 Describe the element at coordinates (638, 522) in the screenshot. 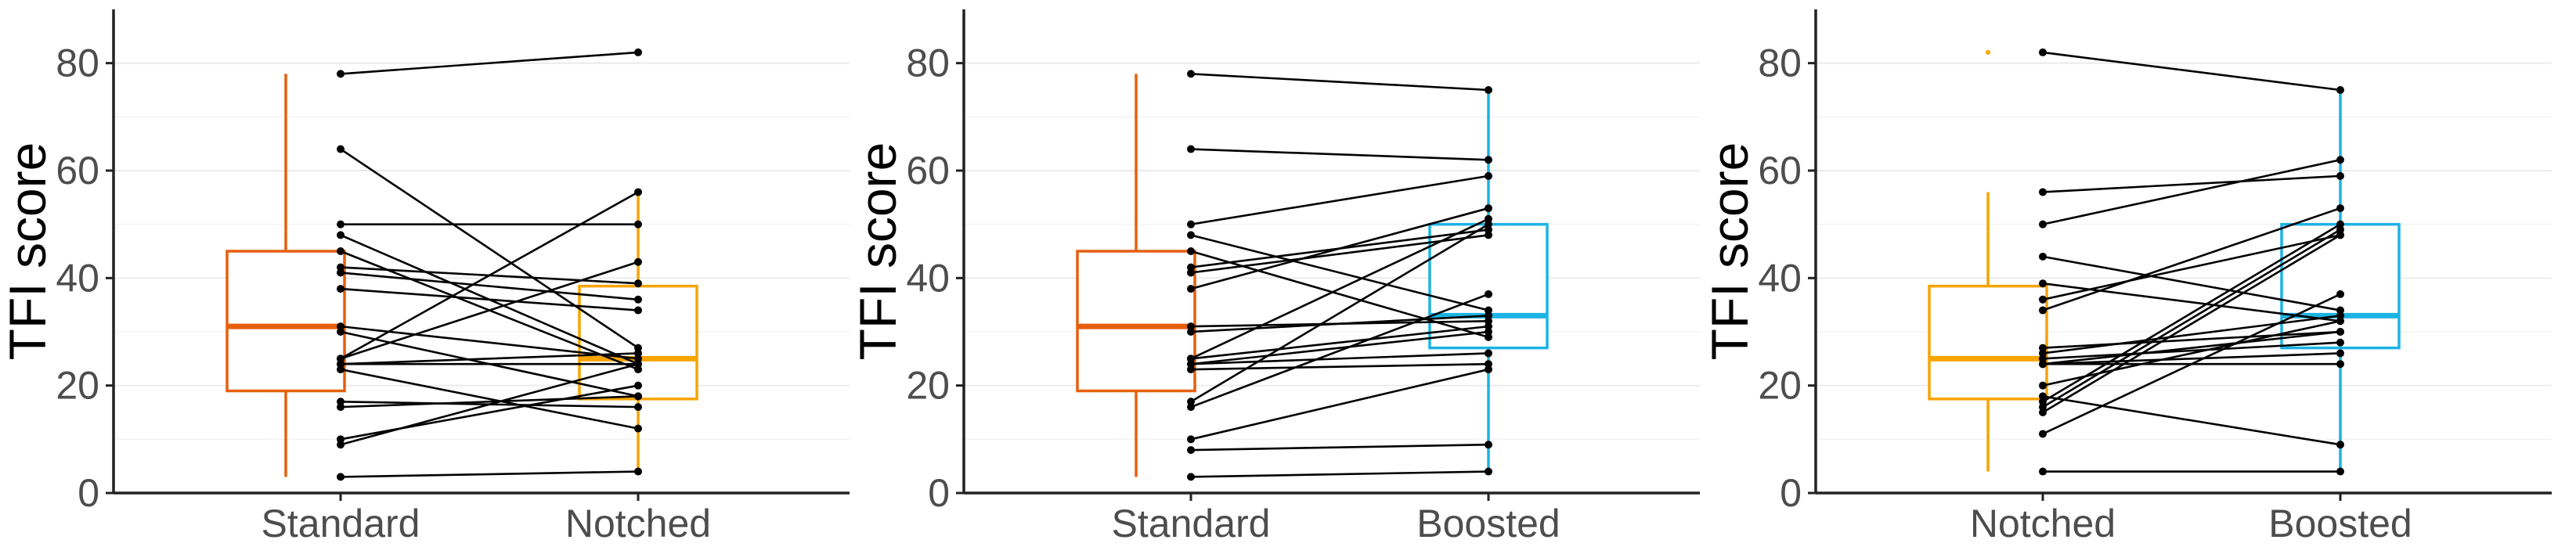

I see `x-category-label: Notched` at that location.